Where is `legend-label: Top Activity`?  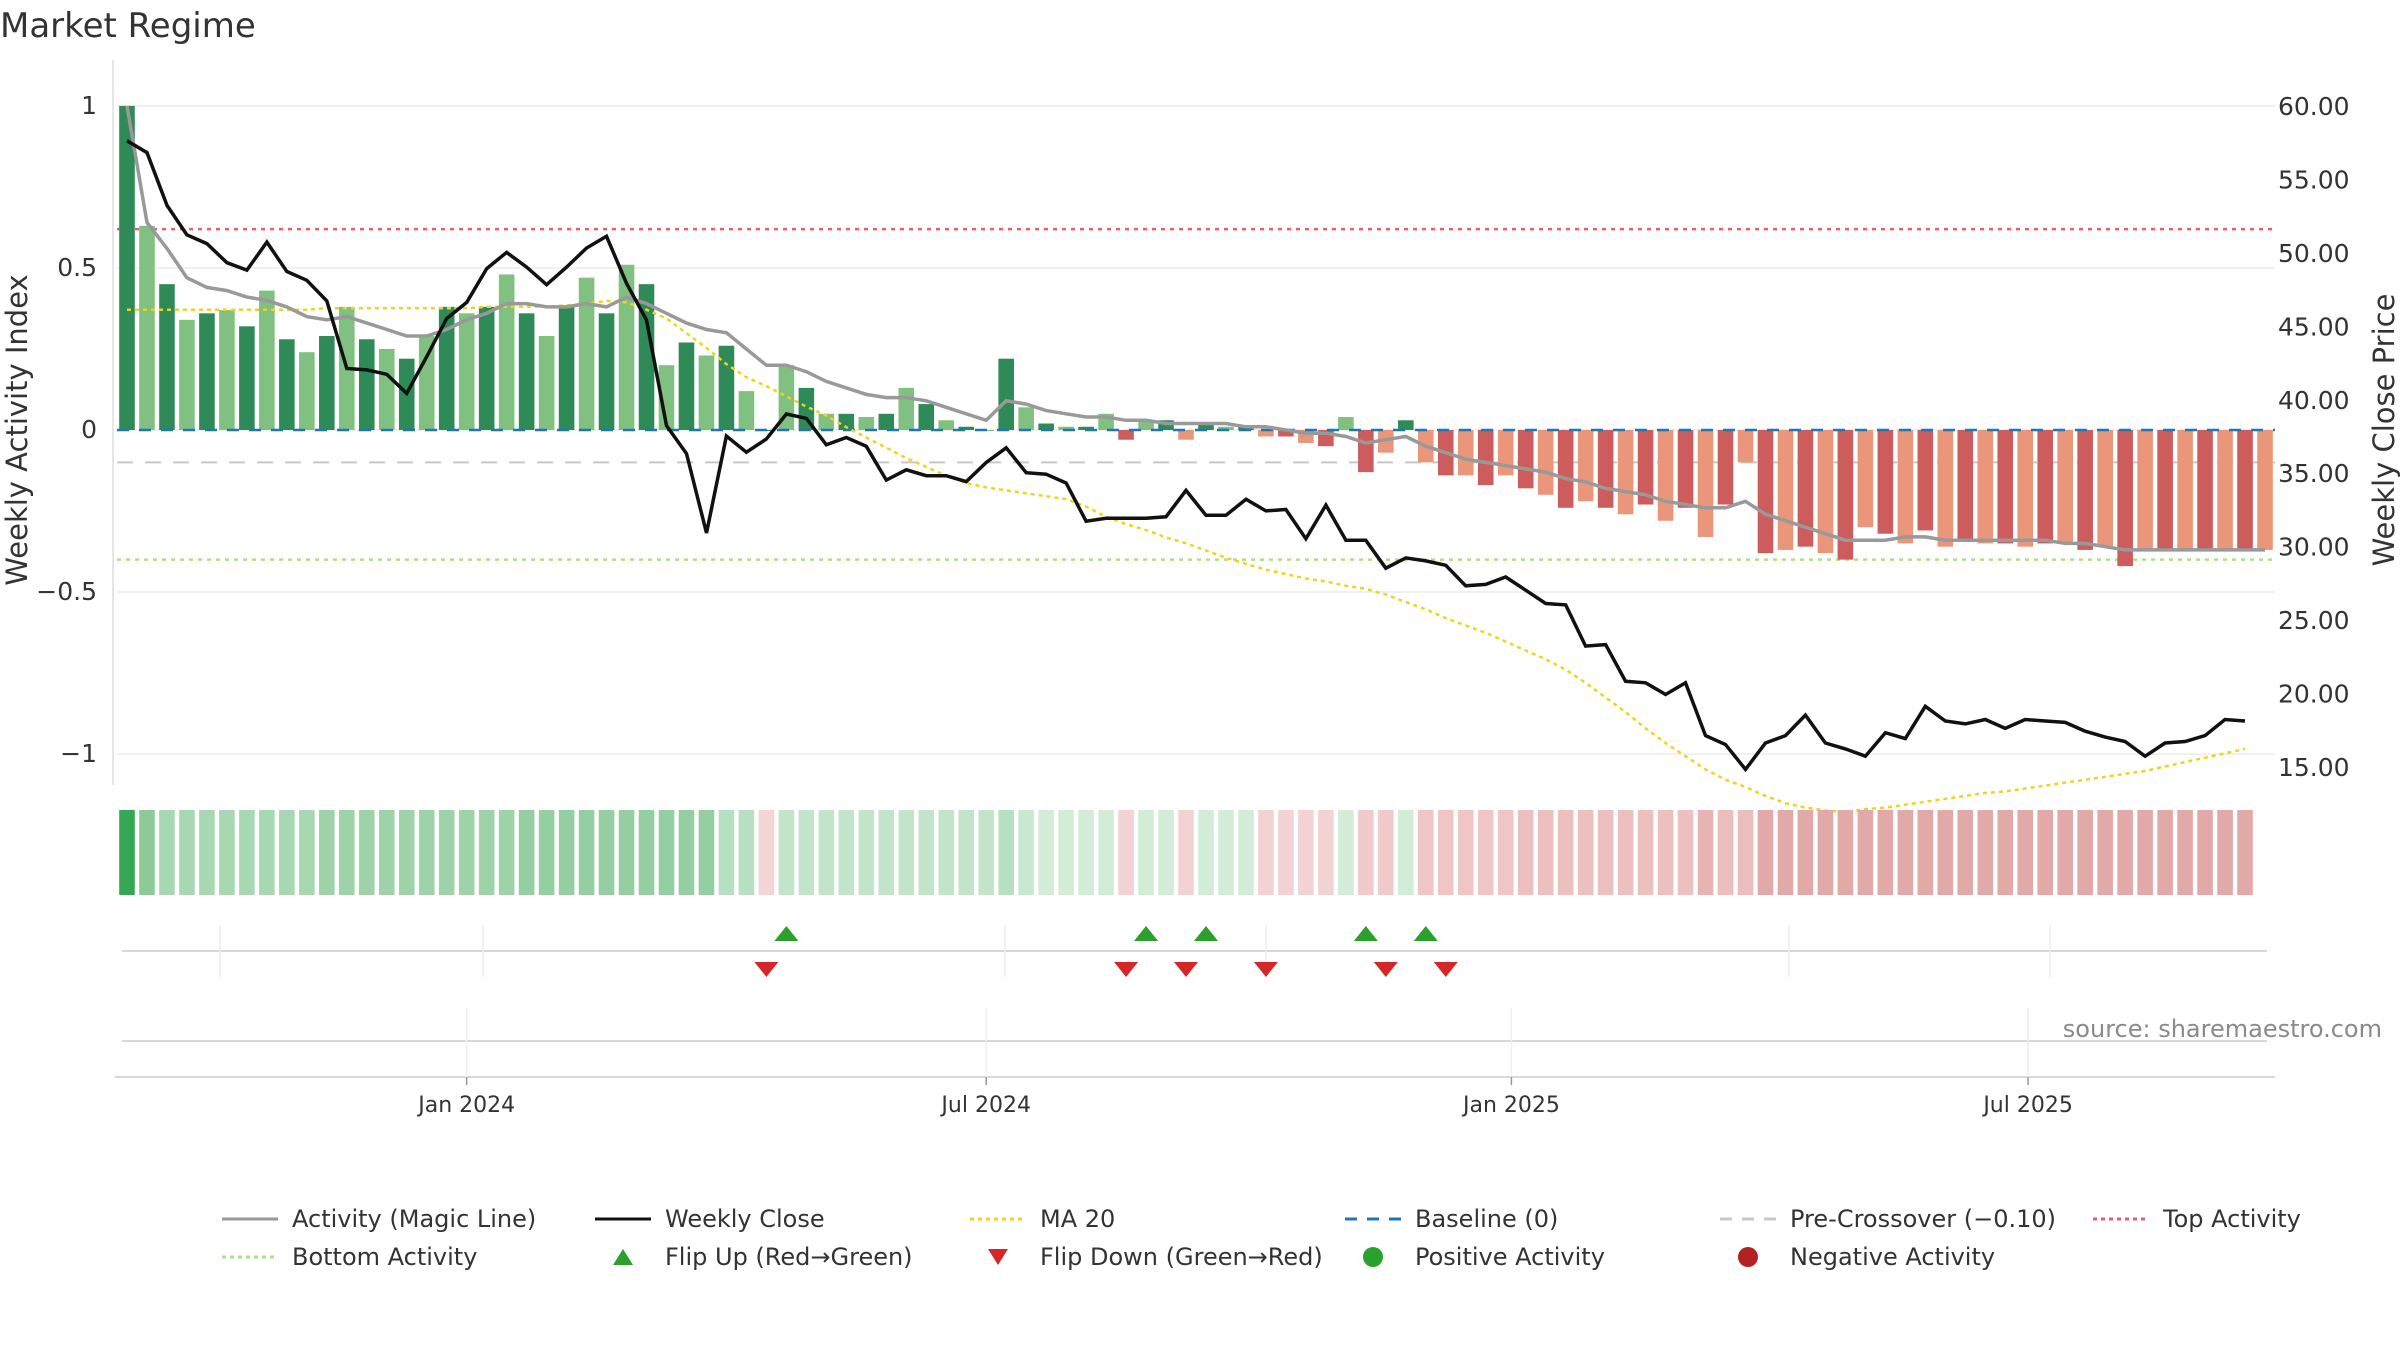 legend-label: Top Activity is located at coordinates (2232, 1219).